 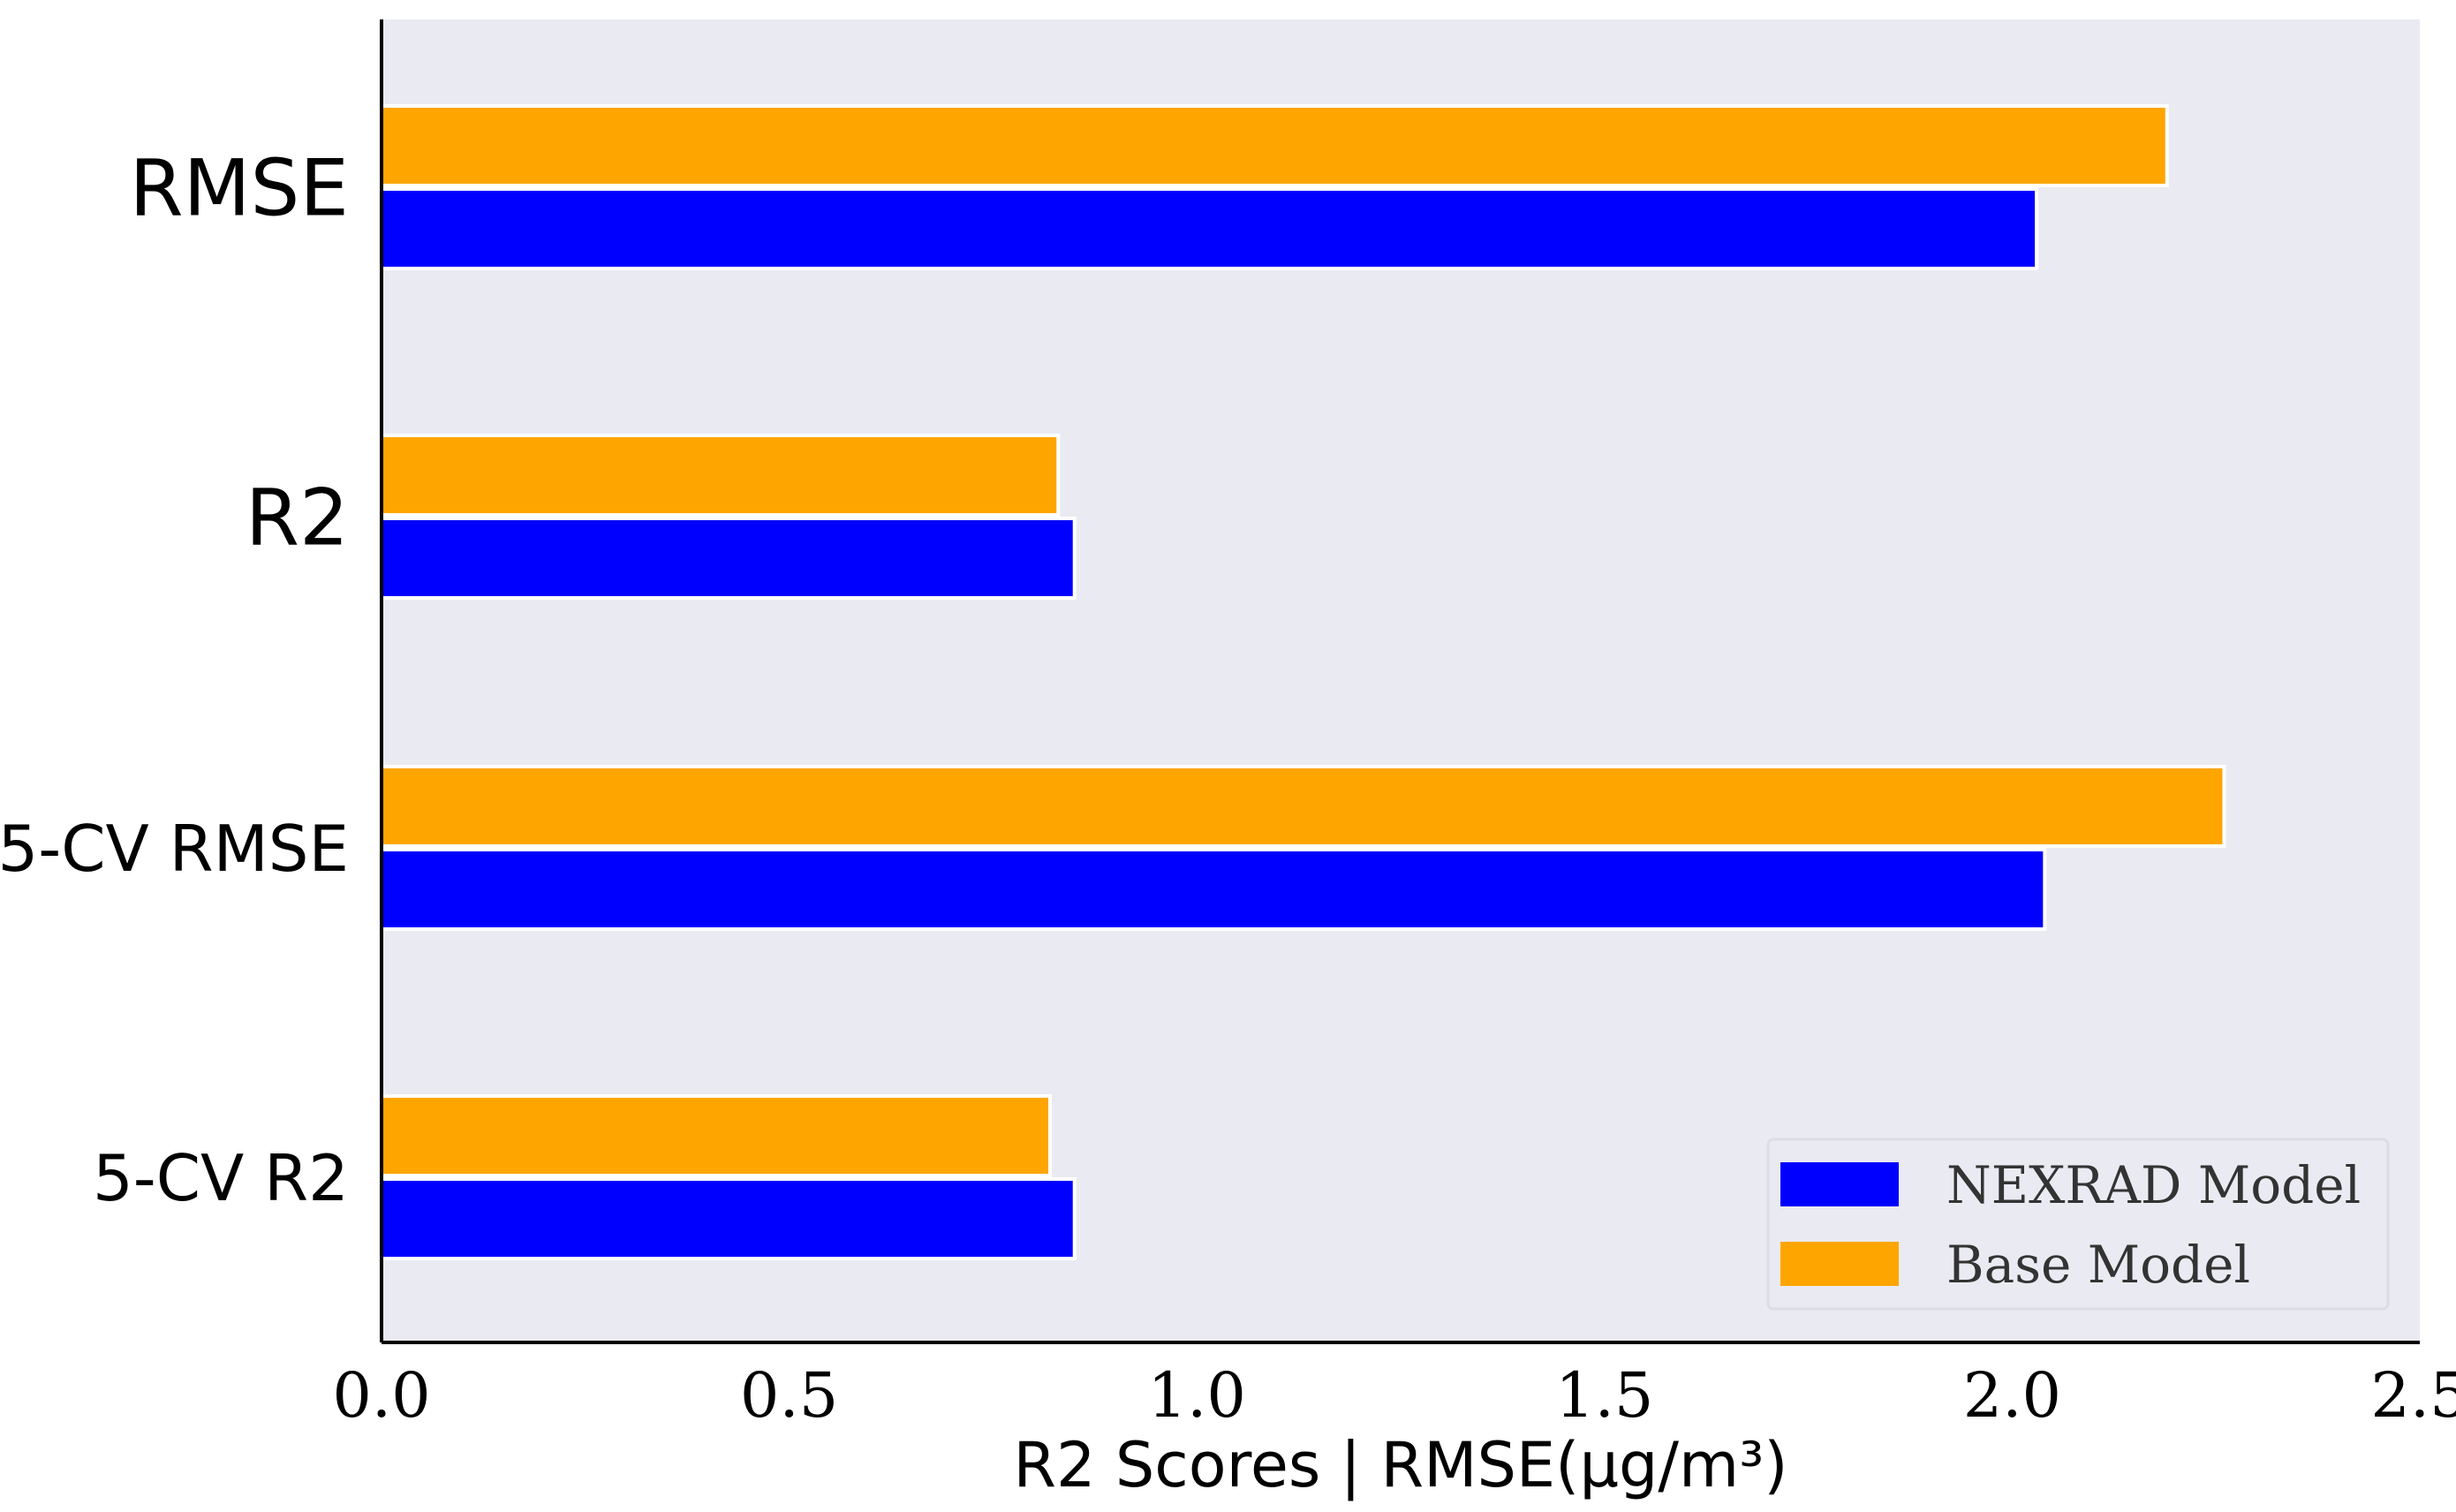 I want to click on x-tick-labels: 0.0 0.5 1.0 1.5 2.0 2.5, so click(x=1394, y=1396).